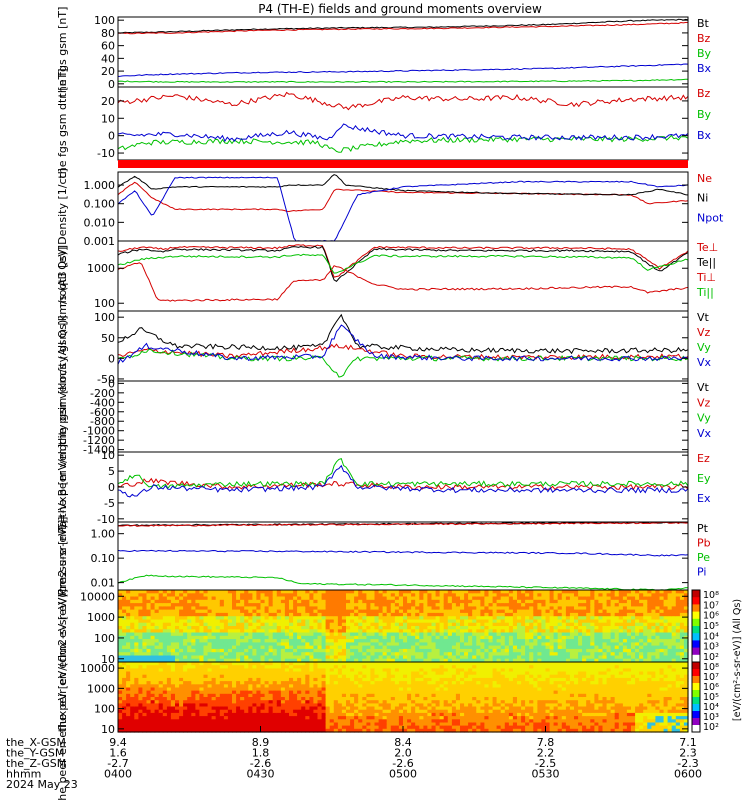  Describe the element at coordinates (108, 33) in the screenshot. I see `y-tick-label: 80` at that location.